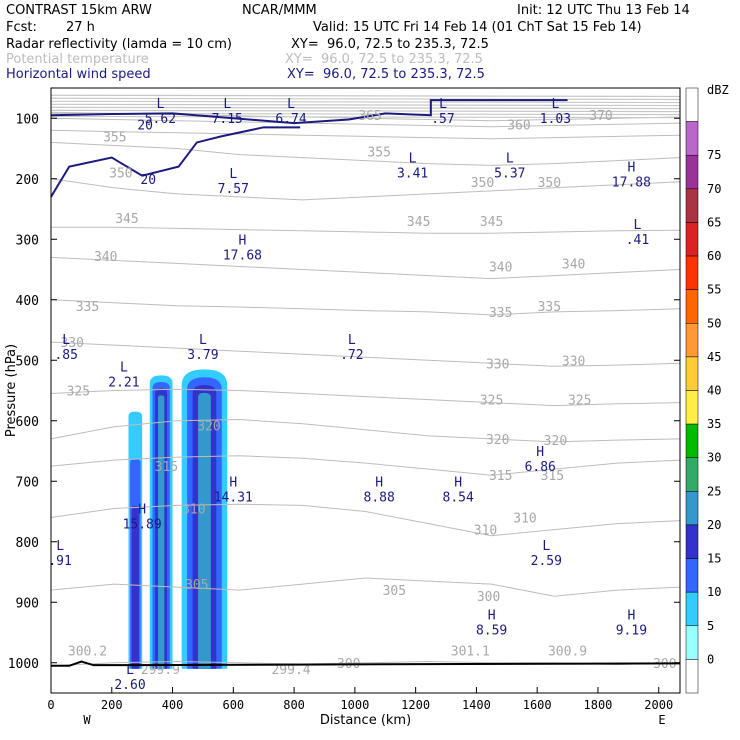 Image resolution: width=740 pixels, height=740 pixels. Describe the element at coordinates (366, 663) in the screenshot. I see `terrain-line` at that location.